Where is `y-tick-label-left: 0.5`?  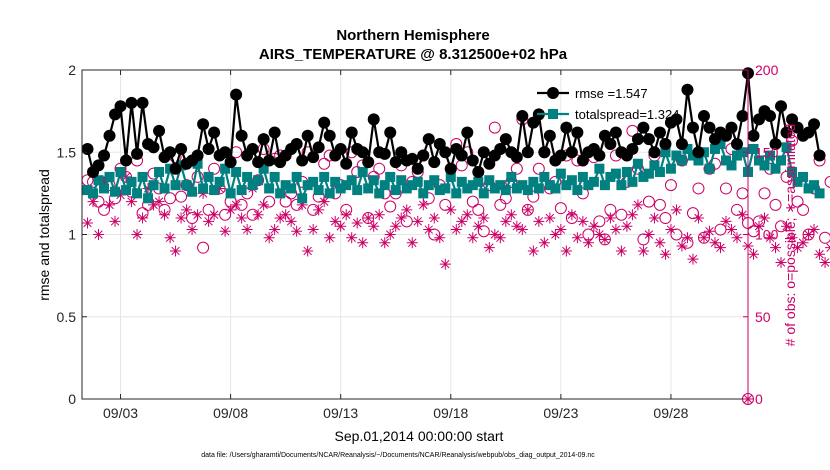
y-tick-label-left: 0.5 is located at coordinates (67, 317).